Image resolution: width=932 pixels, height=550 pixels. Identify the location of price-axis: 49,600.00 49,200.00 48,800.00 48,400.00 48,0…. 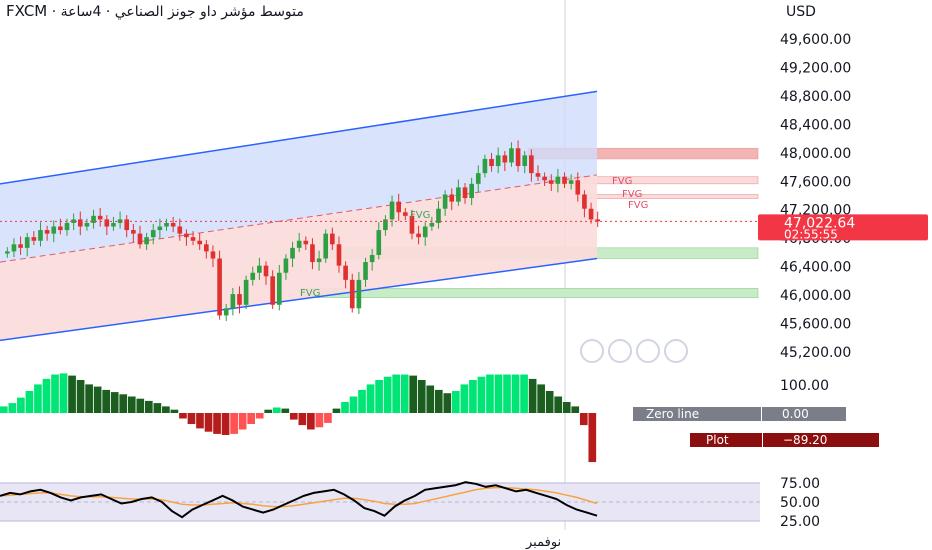
(843, 196).